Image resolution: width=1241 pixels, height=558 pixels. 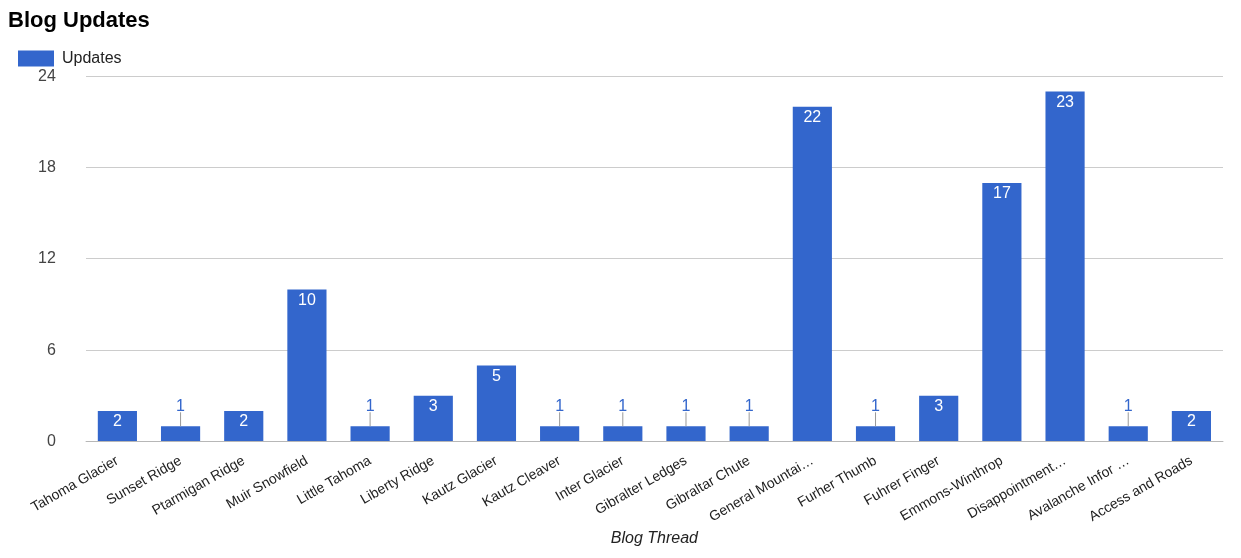 What do you see at coordinates (47, 167) in the screenshot?
I see `y-tick-label: 18` at bounding box center [47, 167].